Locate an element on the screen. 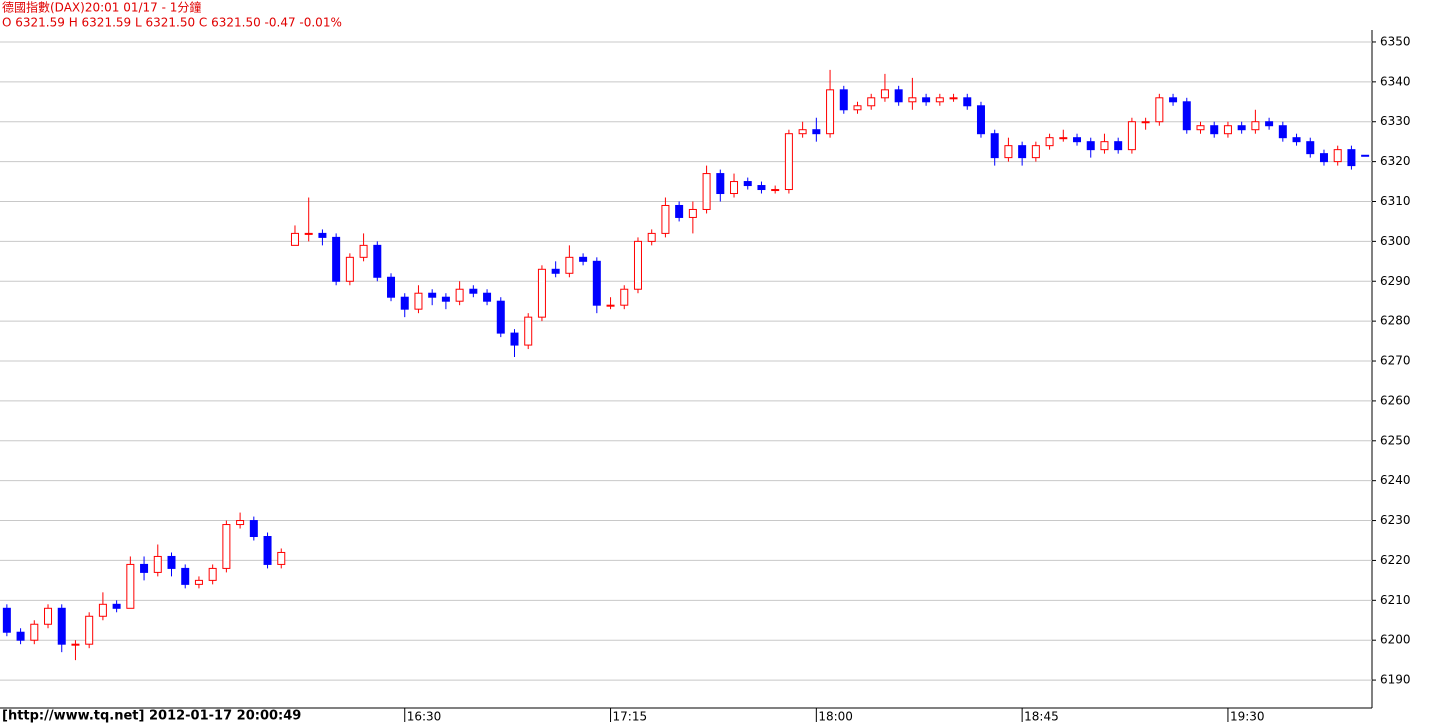  y-tick-label: 6310 is located at coordinates (1395, 201).